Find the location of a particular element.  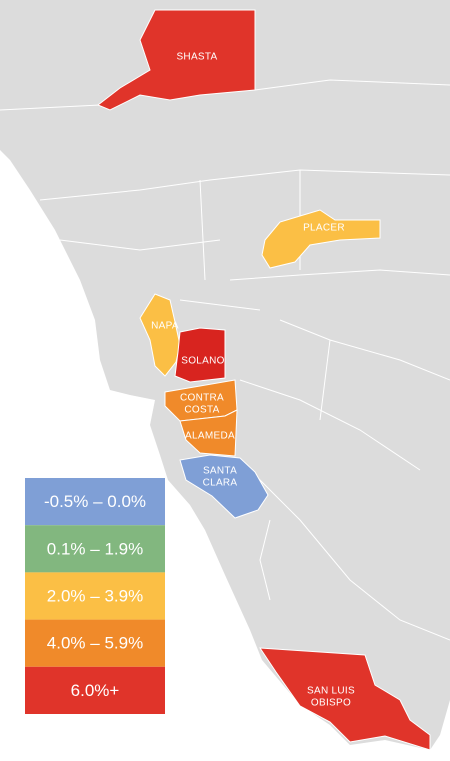

county-label: NAPA is located at coordinates (165, 326).